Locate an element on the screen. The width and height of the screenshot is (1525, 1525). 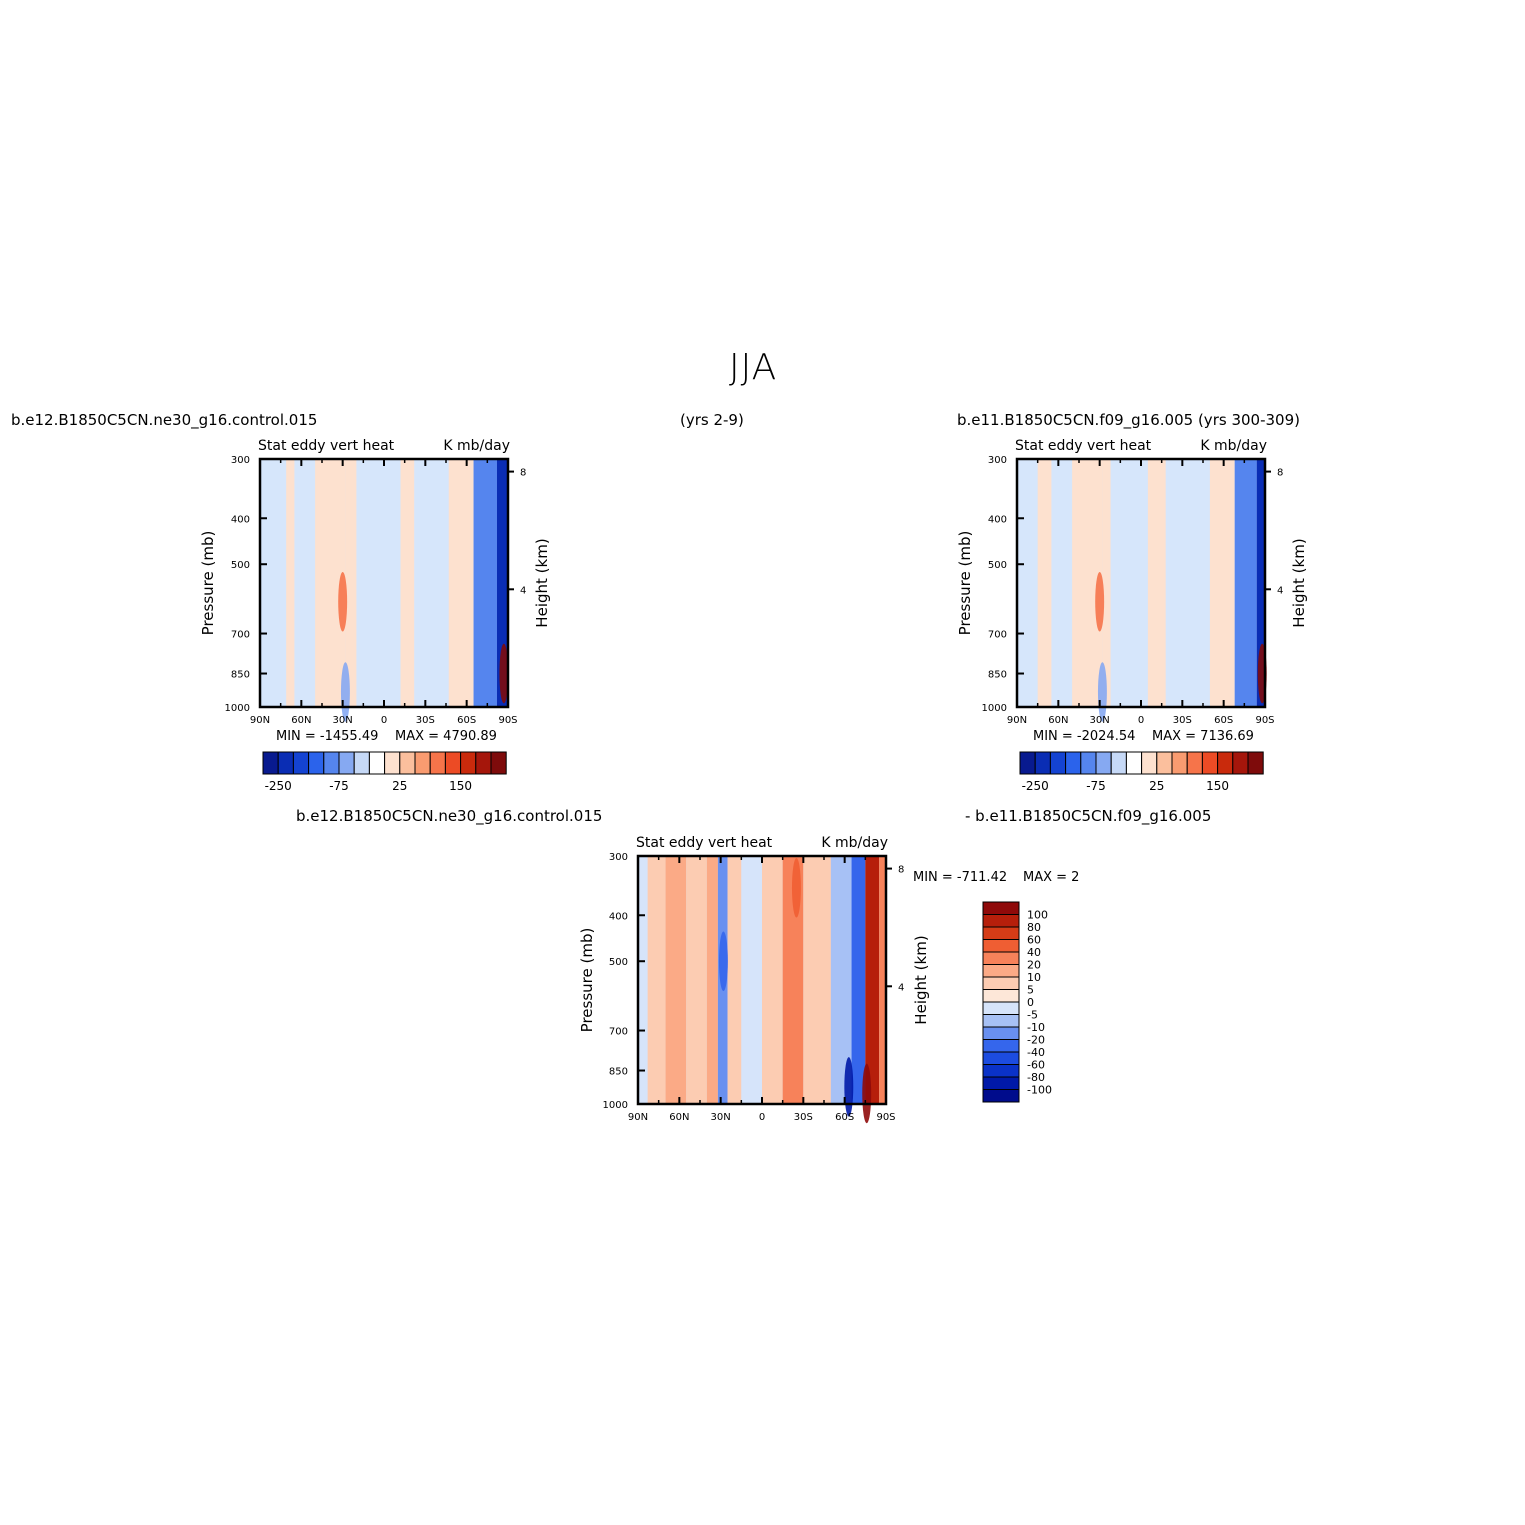
diff-label-right: - b.e11.B1850C5CN.f09_g16.005 is located at coordinates (1088, 816).